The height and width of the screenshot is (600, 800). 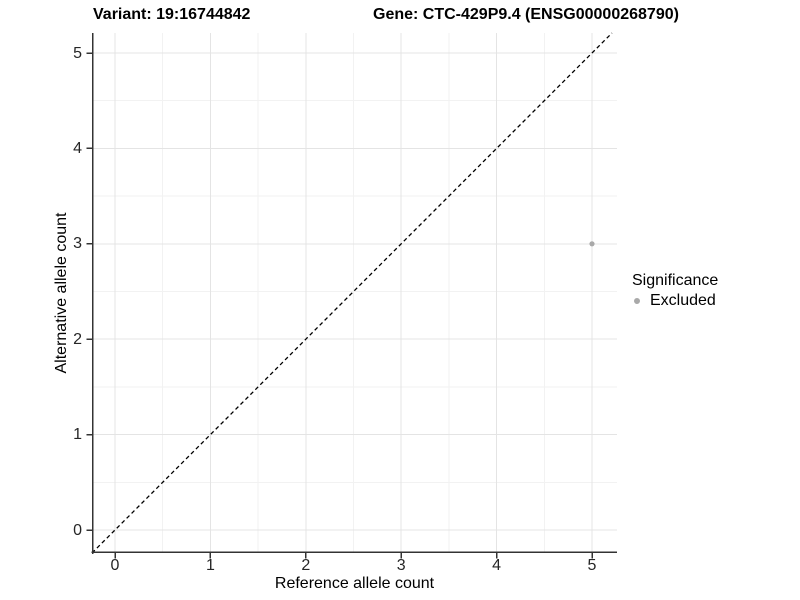 What do you see at coordinates (77, 53) in the screenshot?
I see `y-tick-label: 5` at bounding box center [77, 53].